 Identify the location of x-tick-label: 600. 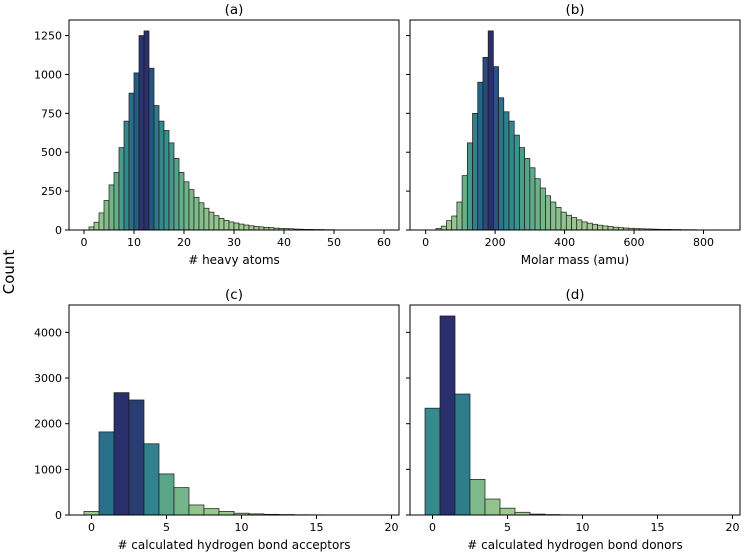
(634, 242).